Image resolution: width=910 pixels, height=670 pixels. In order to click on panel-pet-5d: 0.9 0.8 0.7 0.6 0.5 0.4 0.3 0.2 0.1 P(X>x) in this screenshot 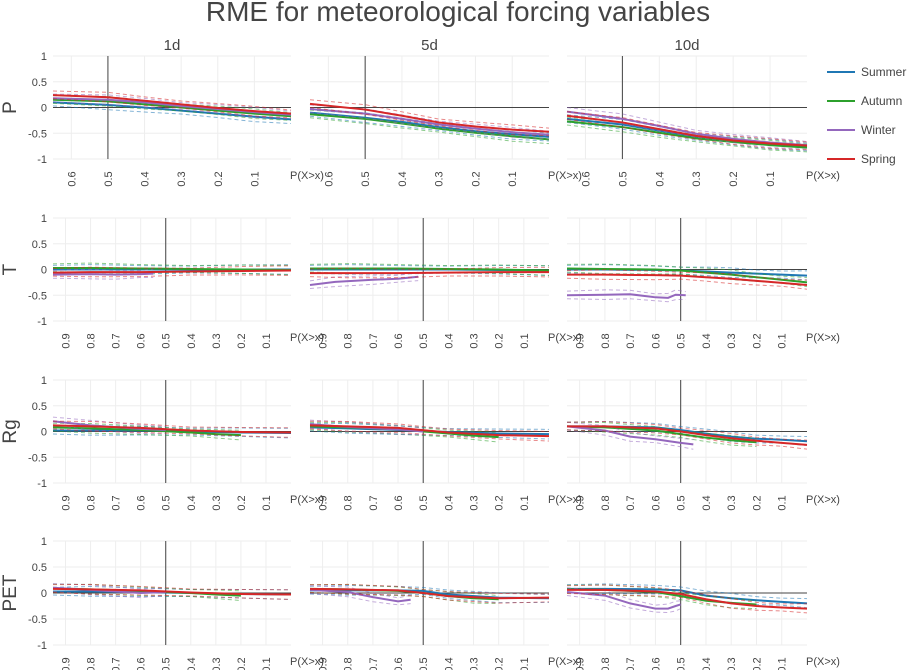, I will do `click(445, 605)`.